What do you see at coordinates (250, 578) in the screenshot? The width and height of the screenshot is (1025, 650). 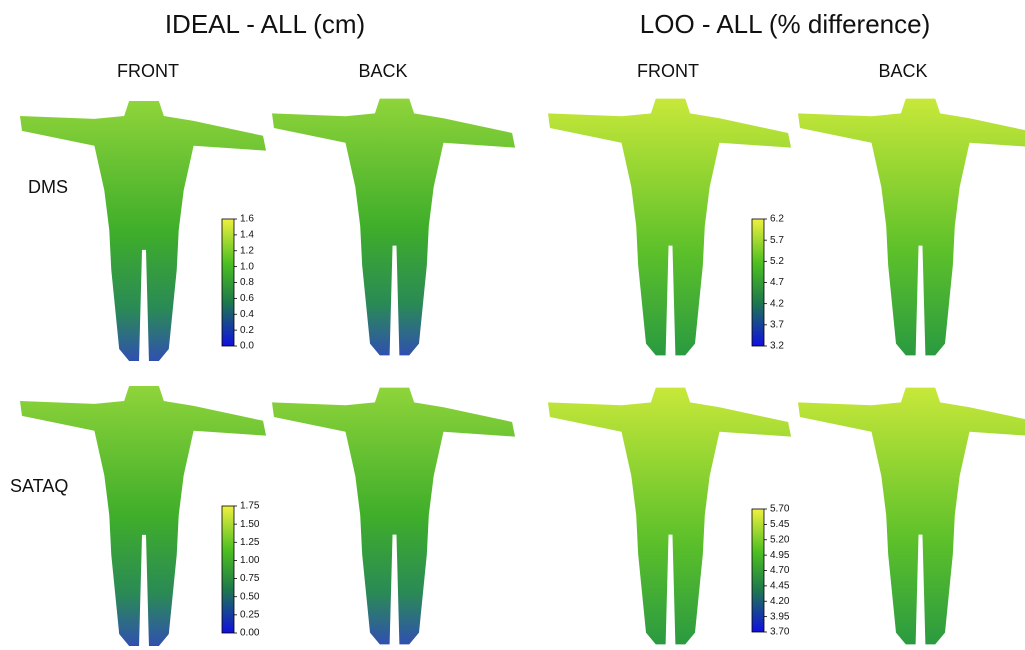 I see `colorbar-tick-label: 0.75` at bounding box center [250, 578].